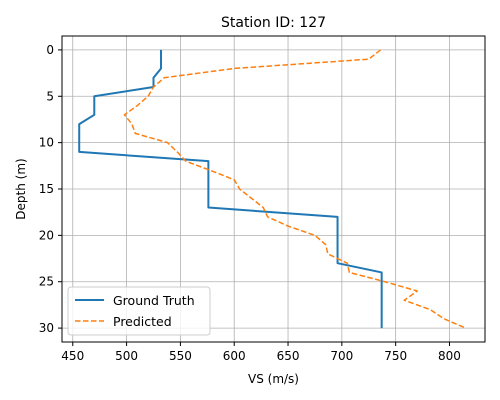 This screenshot has width=500, height=400. What do you see at coordinates (154, 300) in the screenshot?
I see `legend-label-ground-truth: Ground Truth` at bounding box center [154, 300].